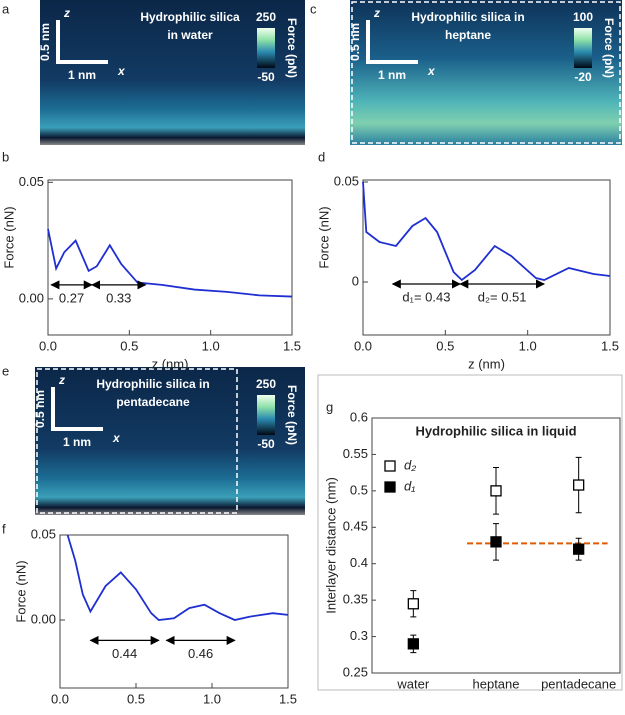 Image resolution: width=625 pixels, height=715 pixels. I want to click on annotation: 0.44, so click(124, 653).